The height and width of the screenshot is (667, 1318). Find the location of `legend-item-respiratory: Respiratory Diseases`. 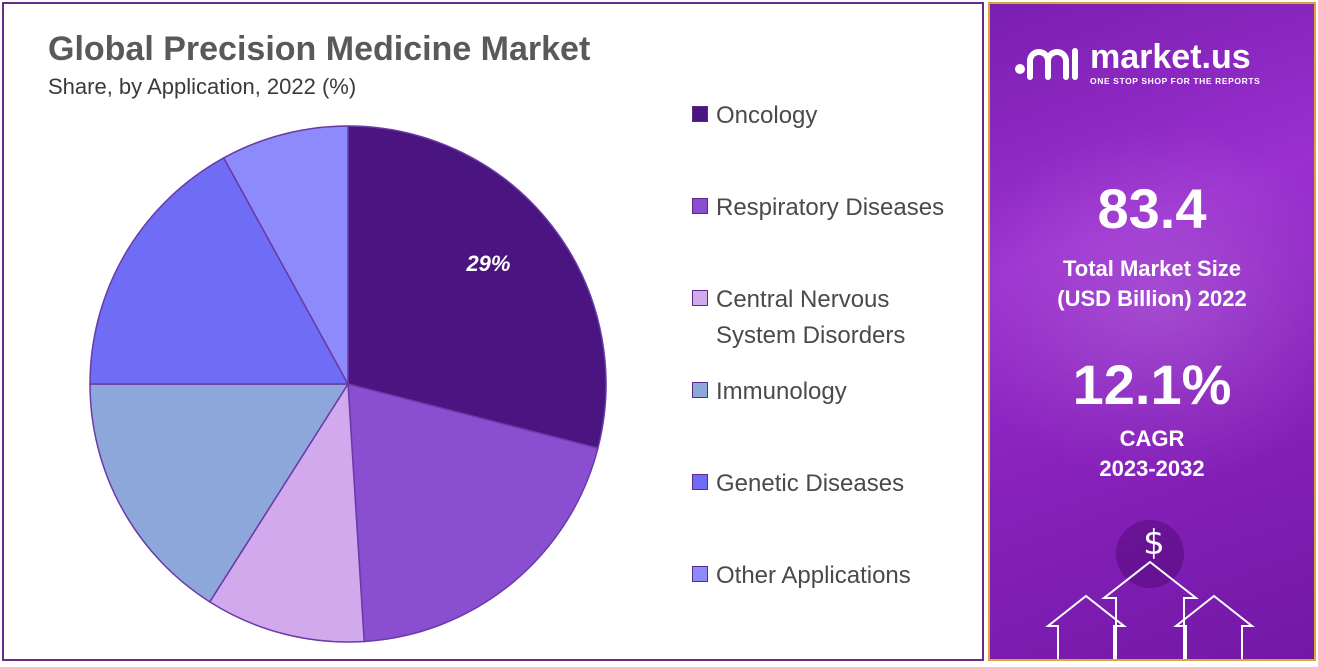

legend-item-respiratory: Respiratory Diseases is located at coordinates (834, 208).